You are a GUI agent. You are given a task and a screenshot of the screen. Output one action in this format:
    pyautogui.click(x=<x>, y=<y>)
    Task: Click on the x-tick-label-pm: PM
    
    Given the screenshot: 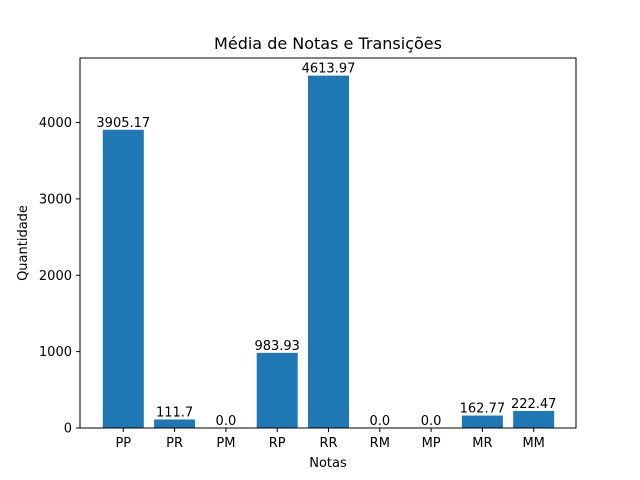 What is the action you would take?
    pyautogui.click(x=225, y=443)
    